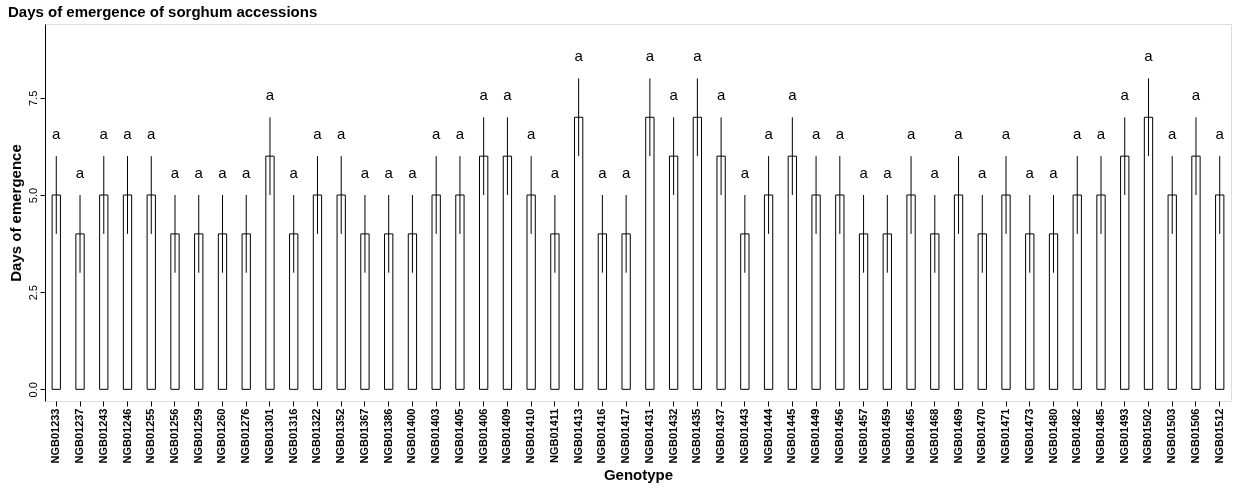 This screenshot has width=1241, height=488. What do you see at coordinates (1171, 436) in the screenshot?
I see `x-tick-label: NGB01503` at bounding box center [1171, 436].